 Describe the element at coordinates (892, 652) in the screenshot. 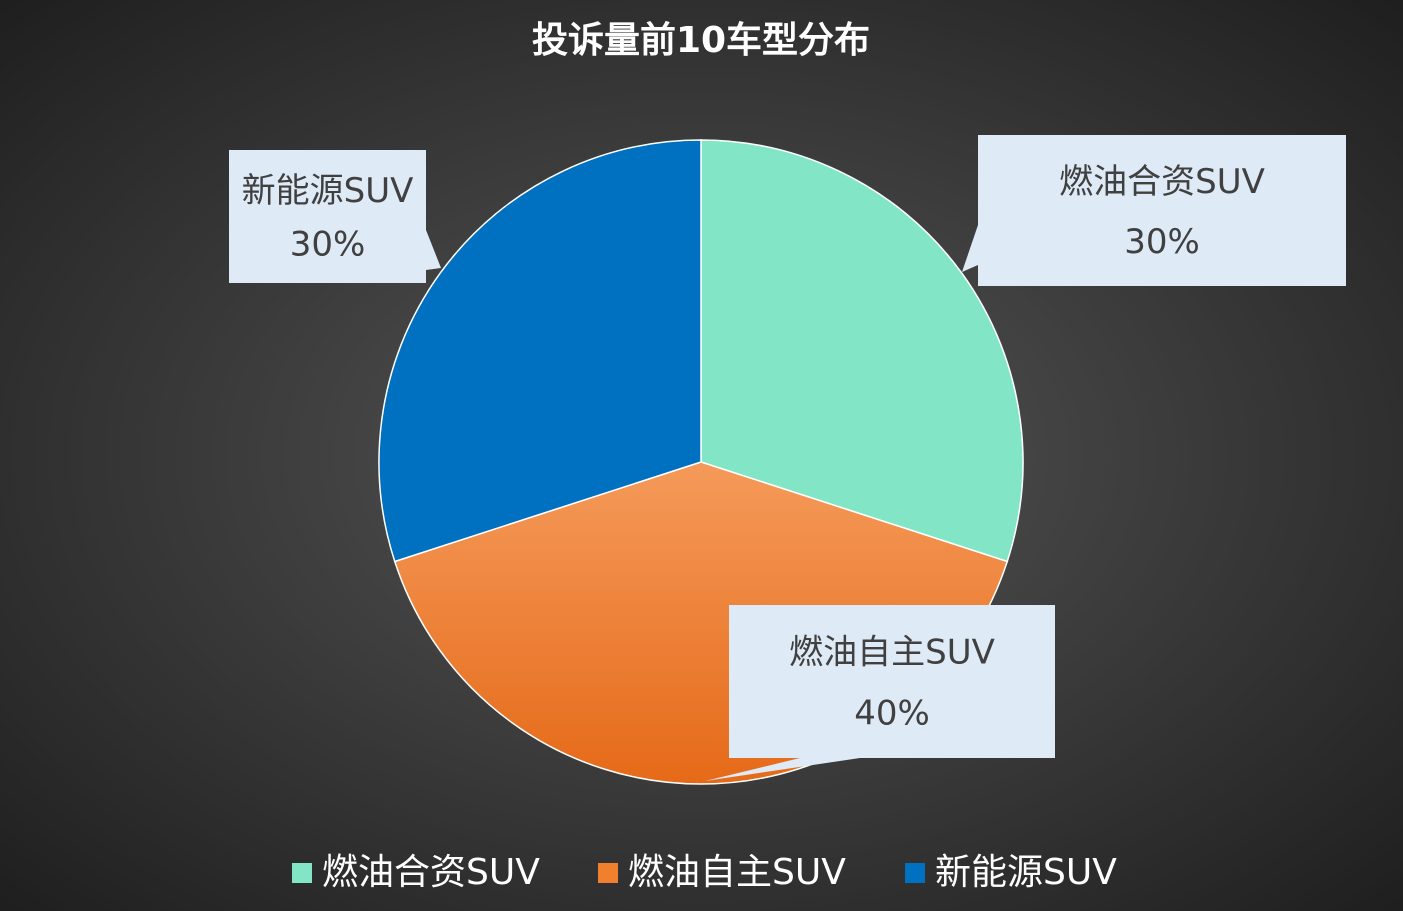

I see `callout-category: 燃油自主SUV` at that location.